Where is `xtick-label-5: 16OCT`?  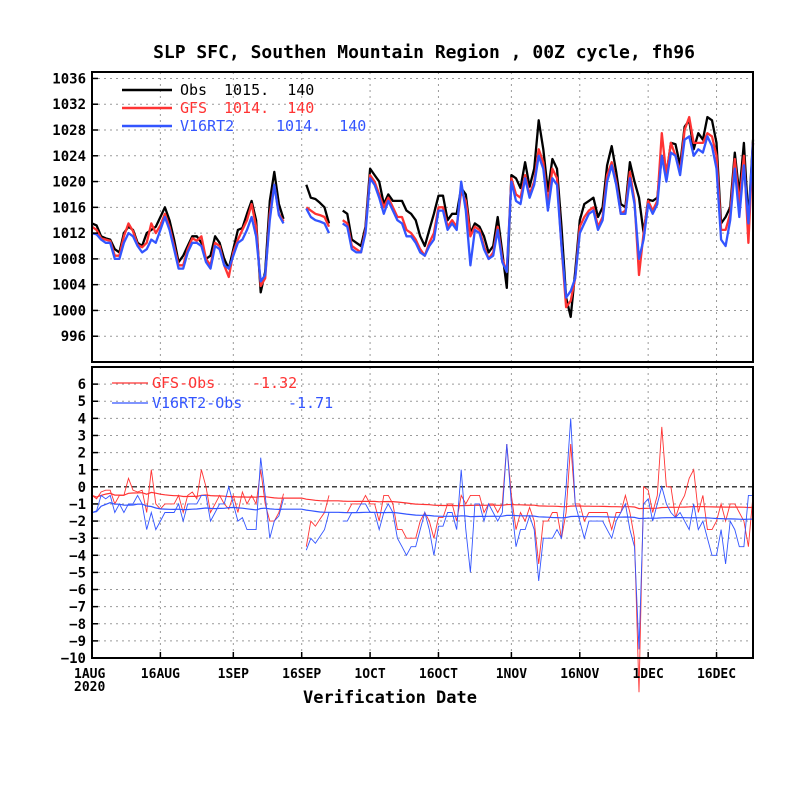
xtick-label-5: 16OCT is located at coordinates (438, 674).